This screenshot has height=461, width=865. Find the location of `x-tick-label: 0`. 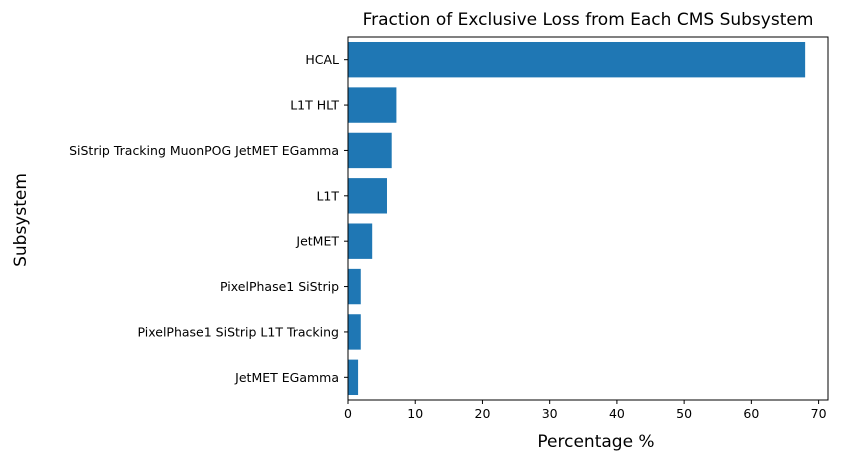

x-tick-label: 0 is located at coordinates (348, 413).